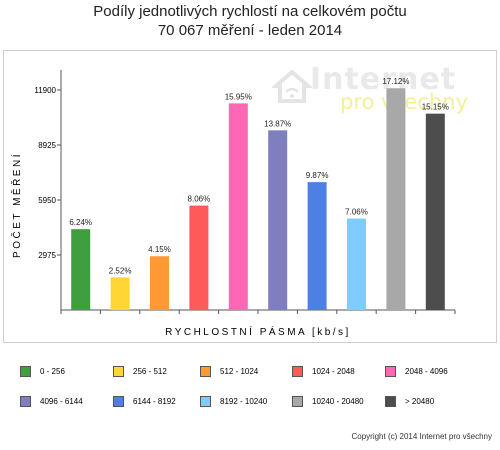 Image resolution: width=500 pixels, height=450 pixels. What do you see at coordinates (356, 212) in the screenshot?
I see `bar-data-label: 7.06%` at bounding box center [356, 212].